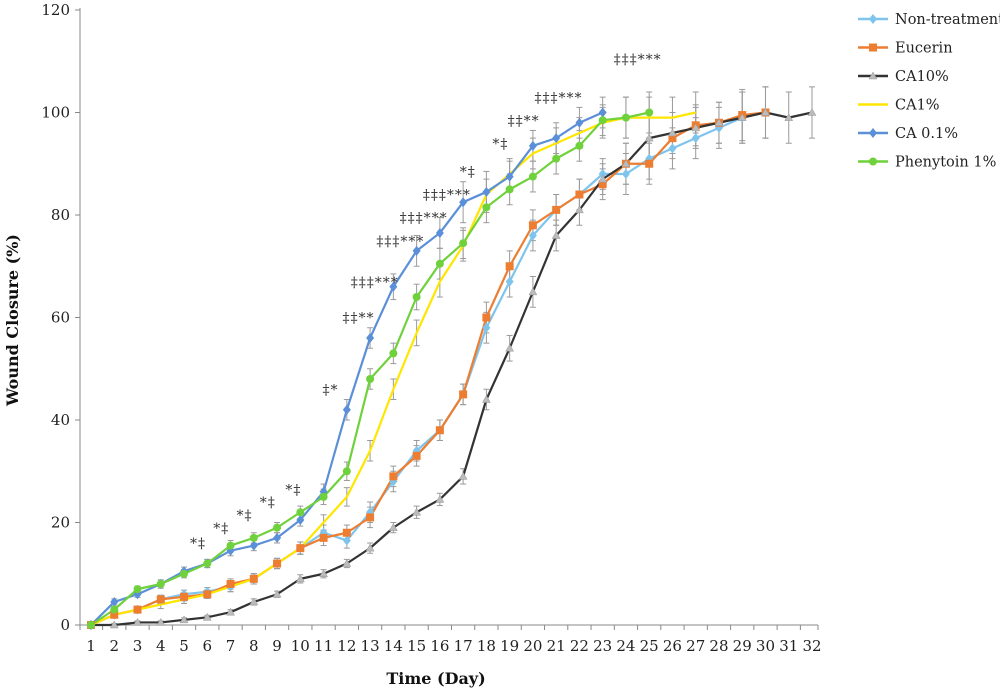 The image size is (1000, 689). Describe the element at coordinates (60, 318) in the screenshot. I see `y-tick-label: 60` at that location.